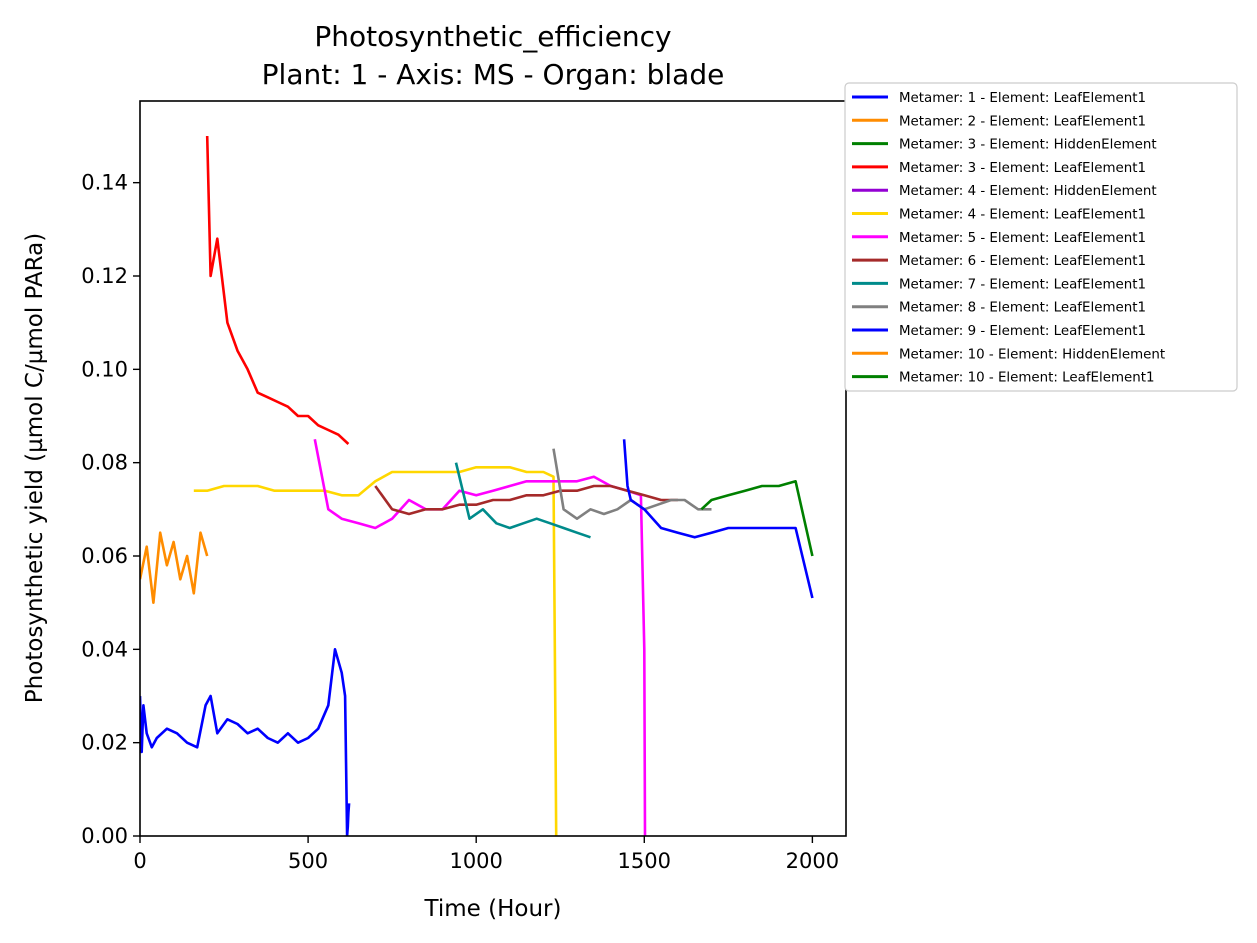 The height and width of the screenshot is (943, 1257). Describe the element at coordinates (812, 861) in the screenshot. I see `x-tick-label: 2000` at that location.